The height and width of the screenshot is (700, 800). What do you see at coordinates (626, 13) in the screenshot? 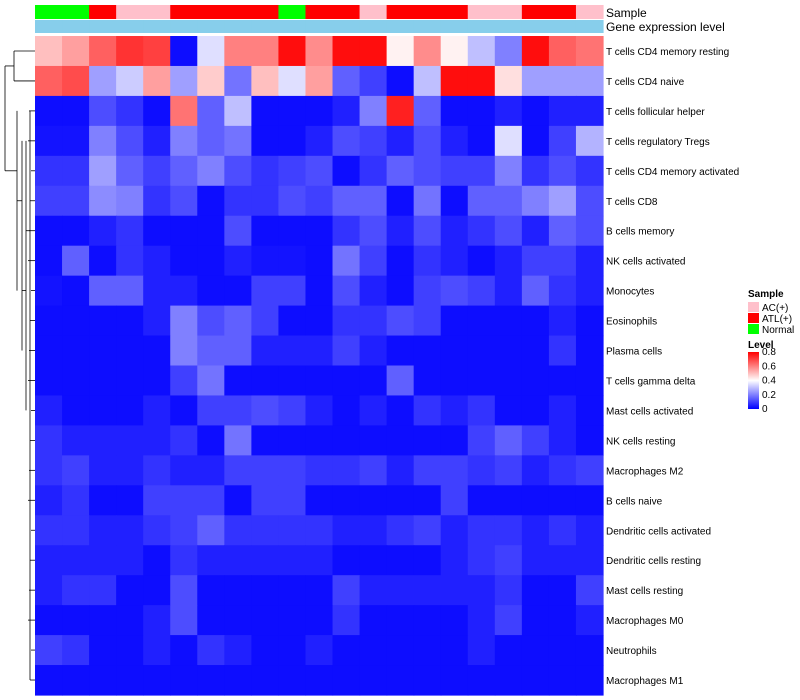
I see `annotation-track-label: Sample` at bounding box center [626, 13].